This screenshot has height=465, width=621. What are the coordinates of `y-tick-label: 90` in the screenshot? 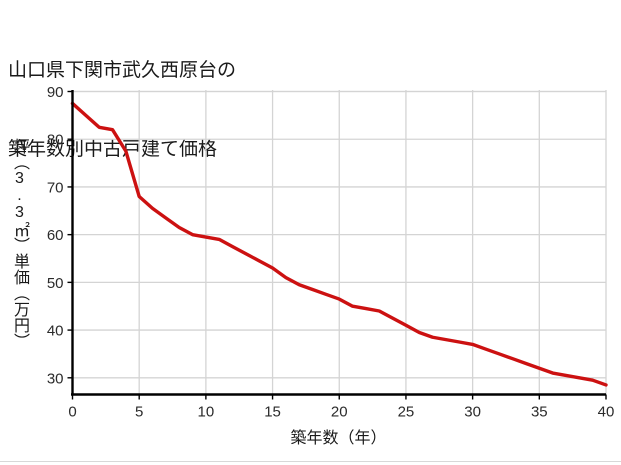 It's located at (55, 92).